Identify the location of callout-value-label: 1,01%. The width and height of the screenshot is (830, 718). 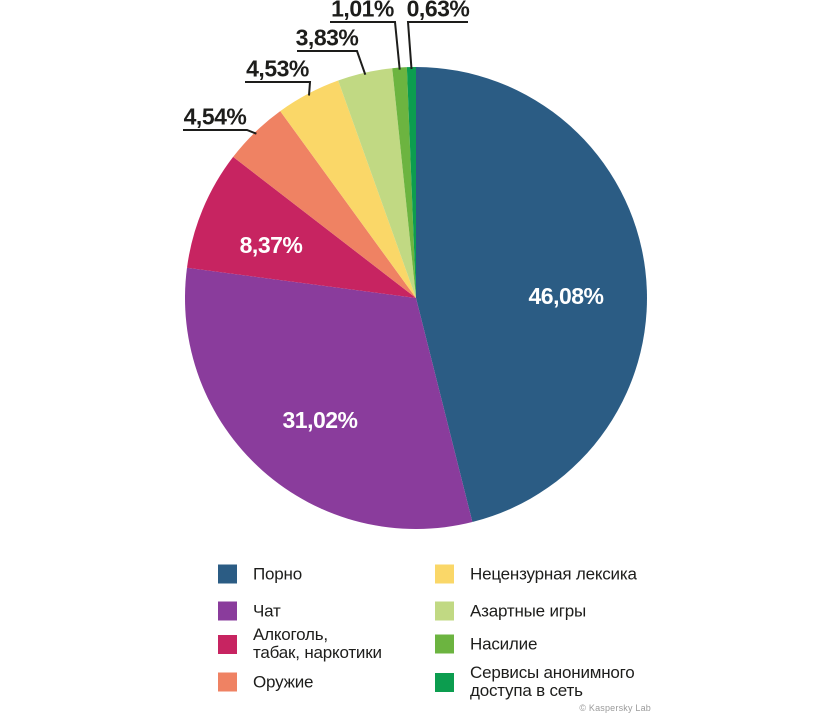
(362, 11).